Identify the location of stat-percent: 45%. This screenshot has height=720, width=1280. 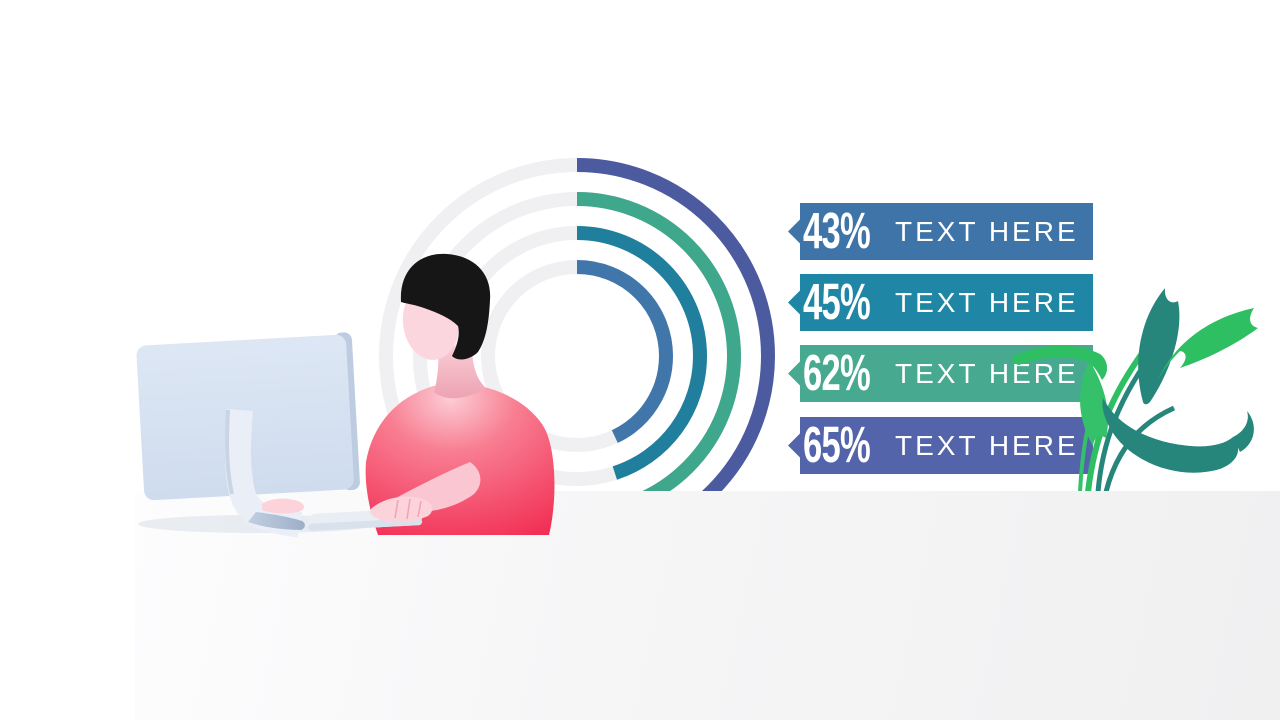
(837, 302).